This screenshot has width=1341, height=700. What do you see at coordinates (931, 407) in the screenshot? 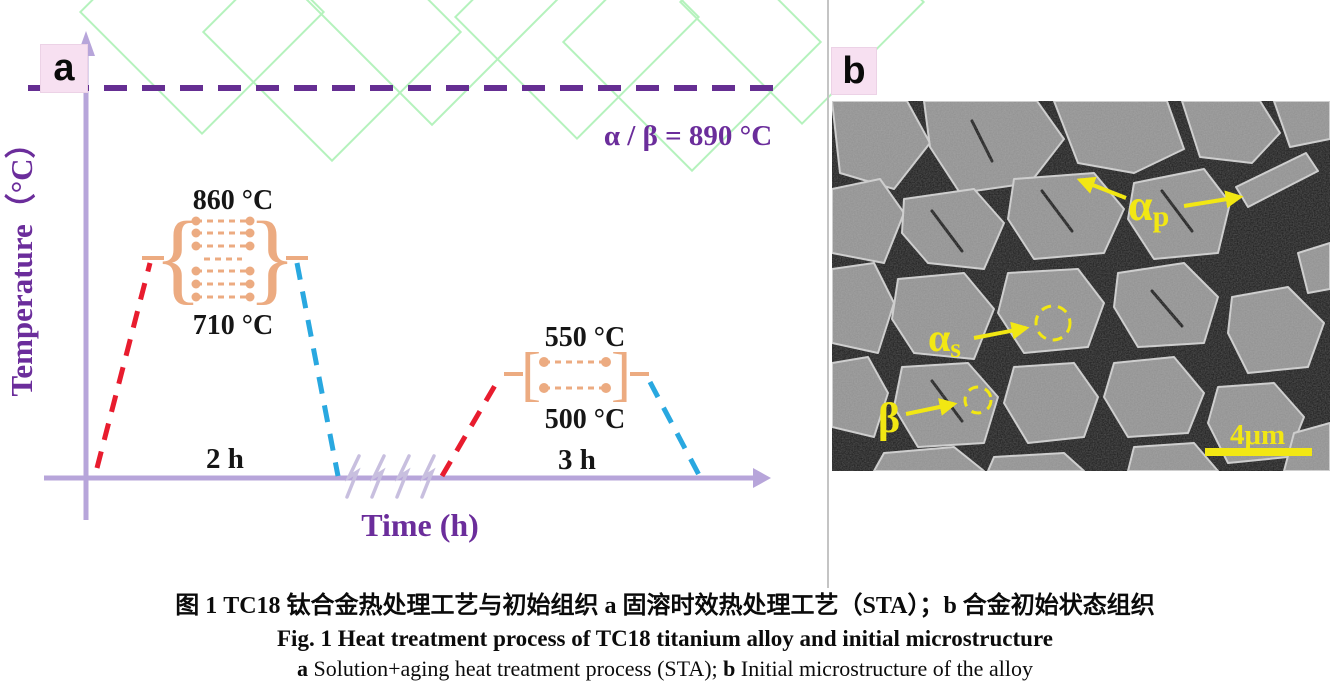
I see `beta-arrow-icon` at bounding box center [931, 407].